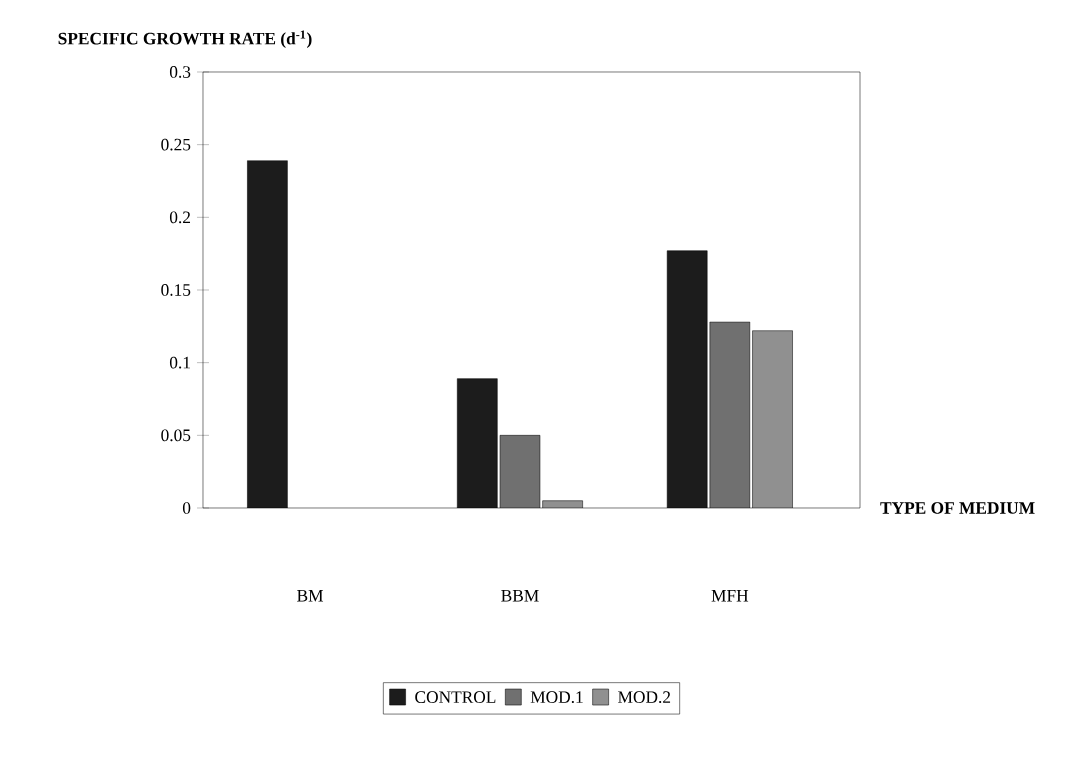  What do you see at coordinates (176, 144) in the screenshot?
I see `y-tick-label: 0.25` at bounding box center [176, 144].